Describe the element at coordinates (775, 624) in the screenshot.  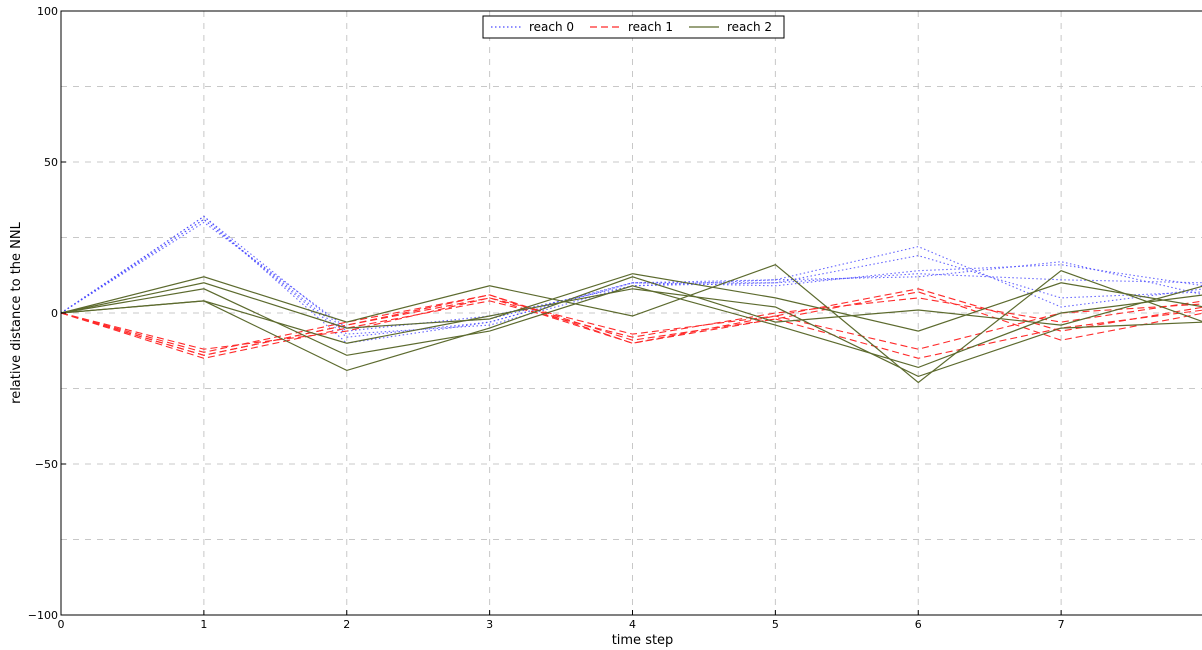
I see `x-tick-label: 5` at that location.